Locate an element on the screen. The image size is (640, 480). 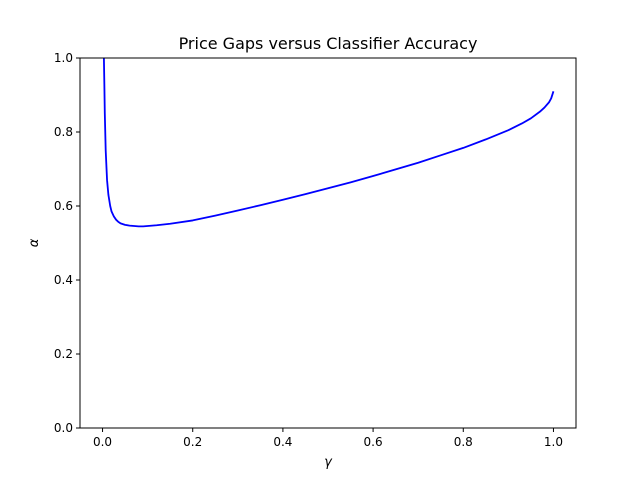
y-tick-label: 0.8 is located at coordinates (63, 132).